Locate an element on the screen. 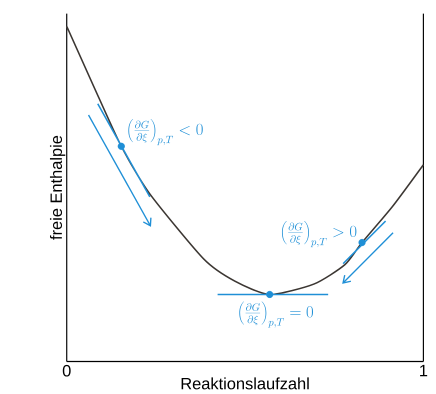 The height and width of the screenshot is (394, 436). x-tick-label: 1 is located at coordinates (424, 370).